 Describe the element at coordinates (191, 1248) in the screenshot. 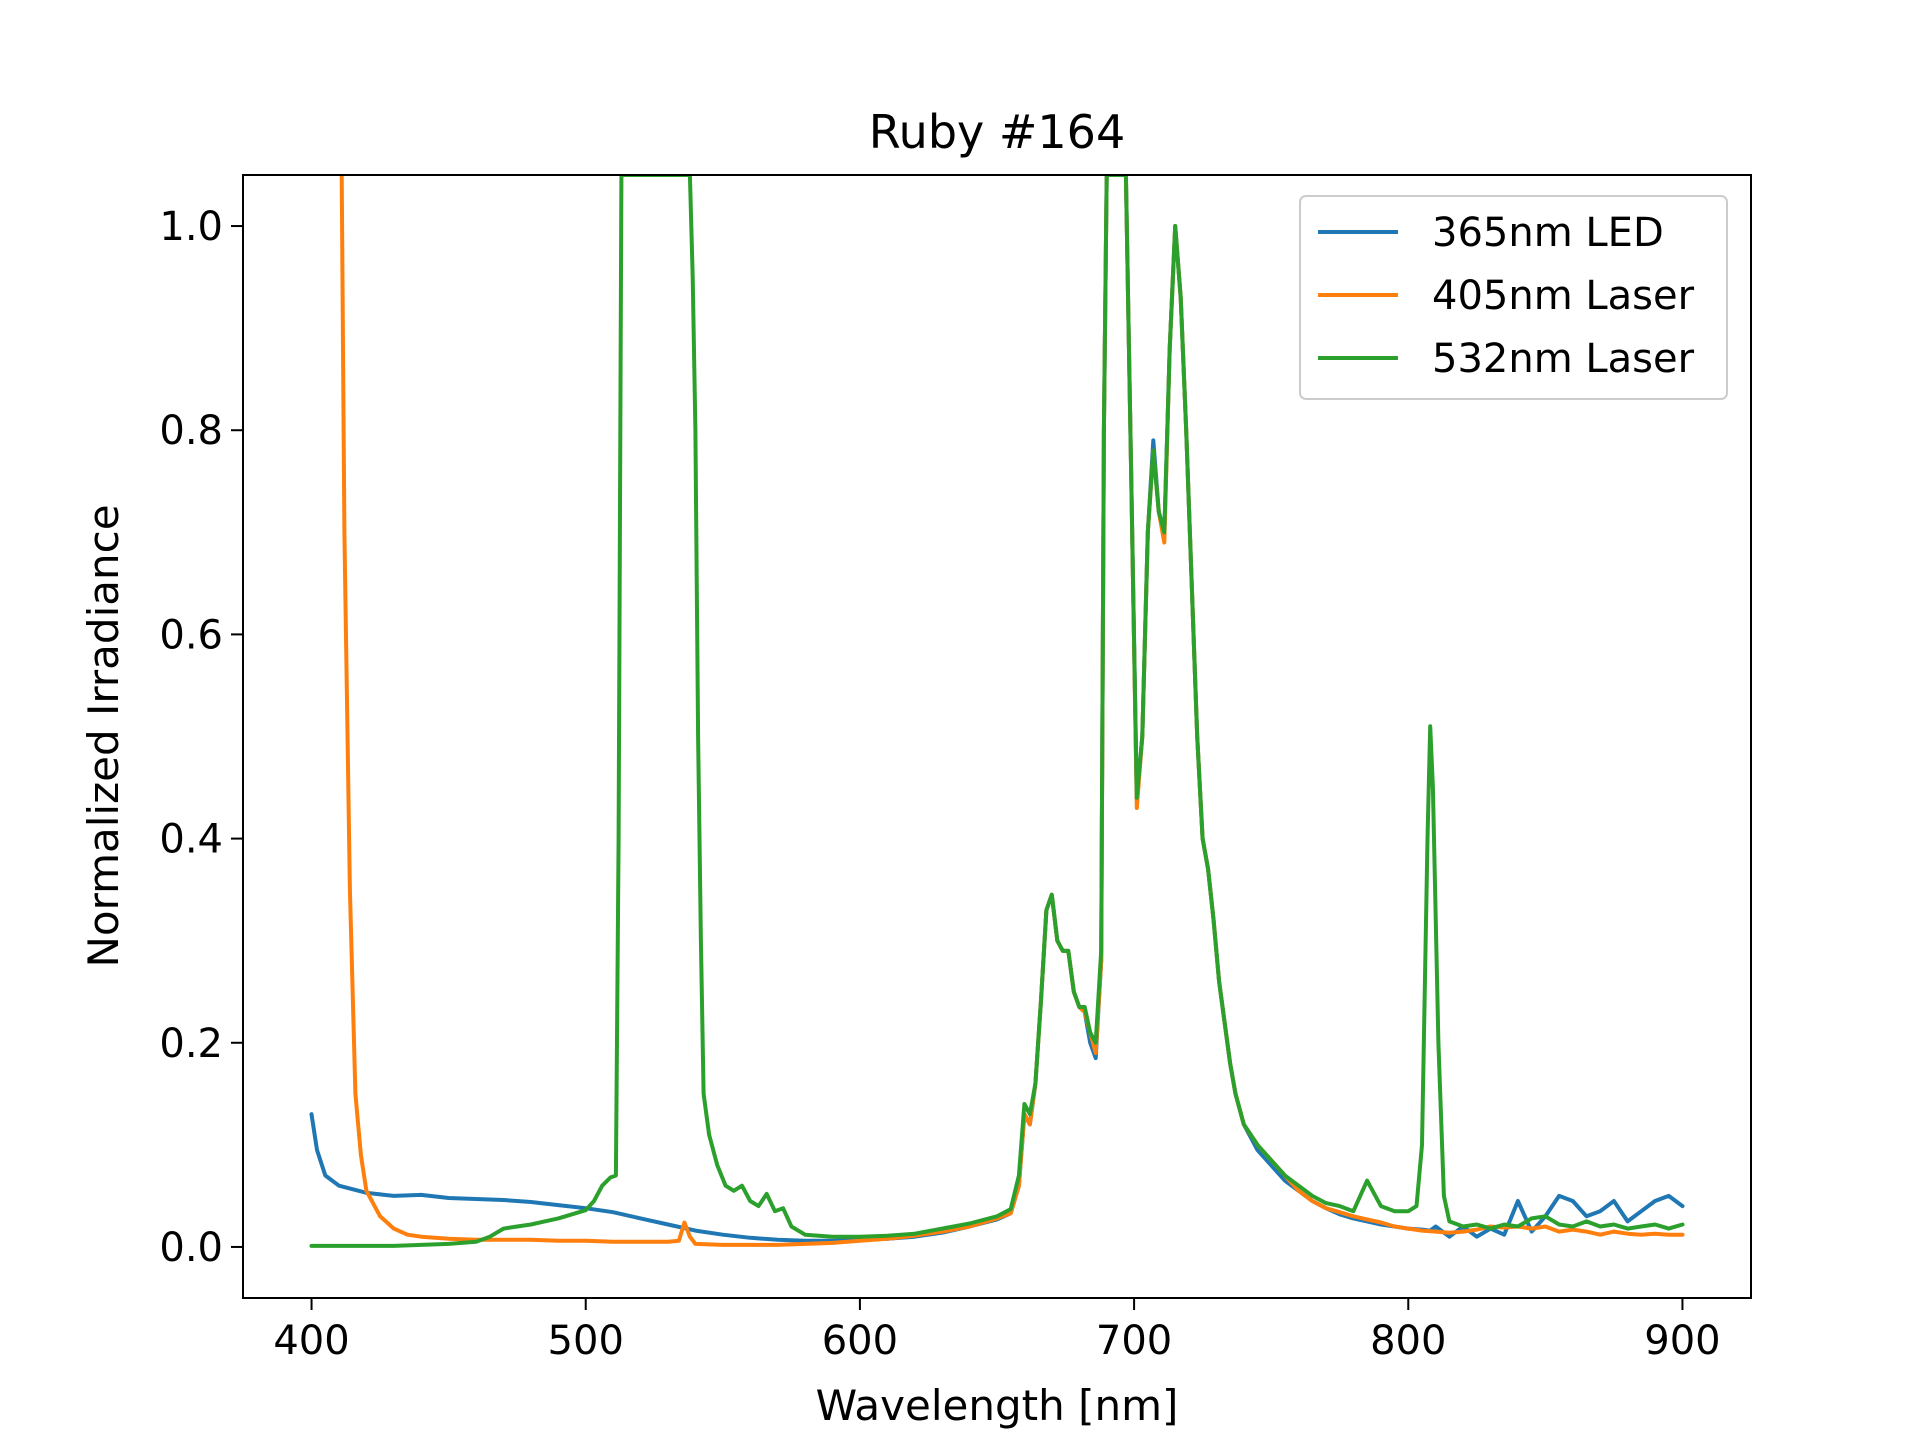

I see `y-tick-label: 0.0` at that location.